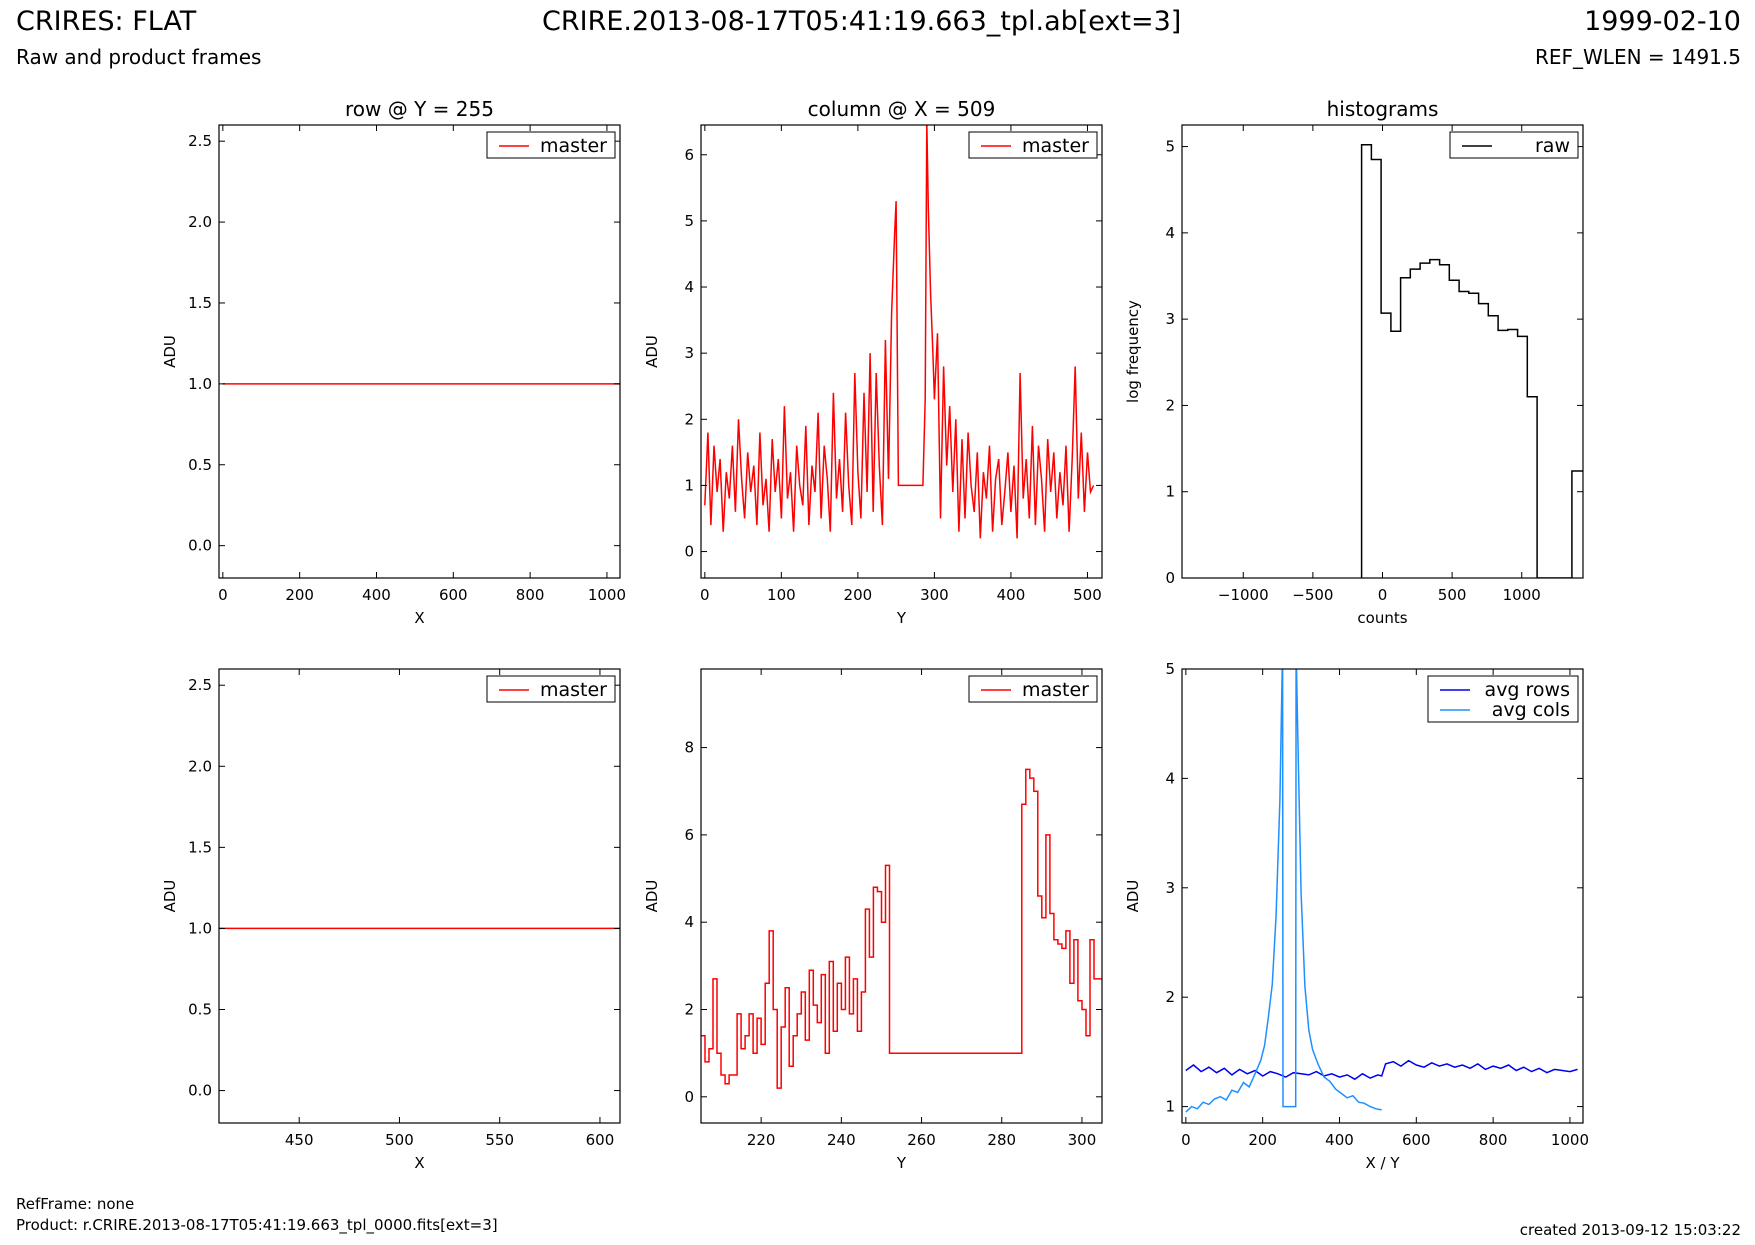 The height and width of the screenshot is (1245, 1755). Describe the element at coordinates (1243, 595) in the screenshot. I see `x-tick-label: −1000` at that location.